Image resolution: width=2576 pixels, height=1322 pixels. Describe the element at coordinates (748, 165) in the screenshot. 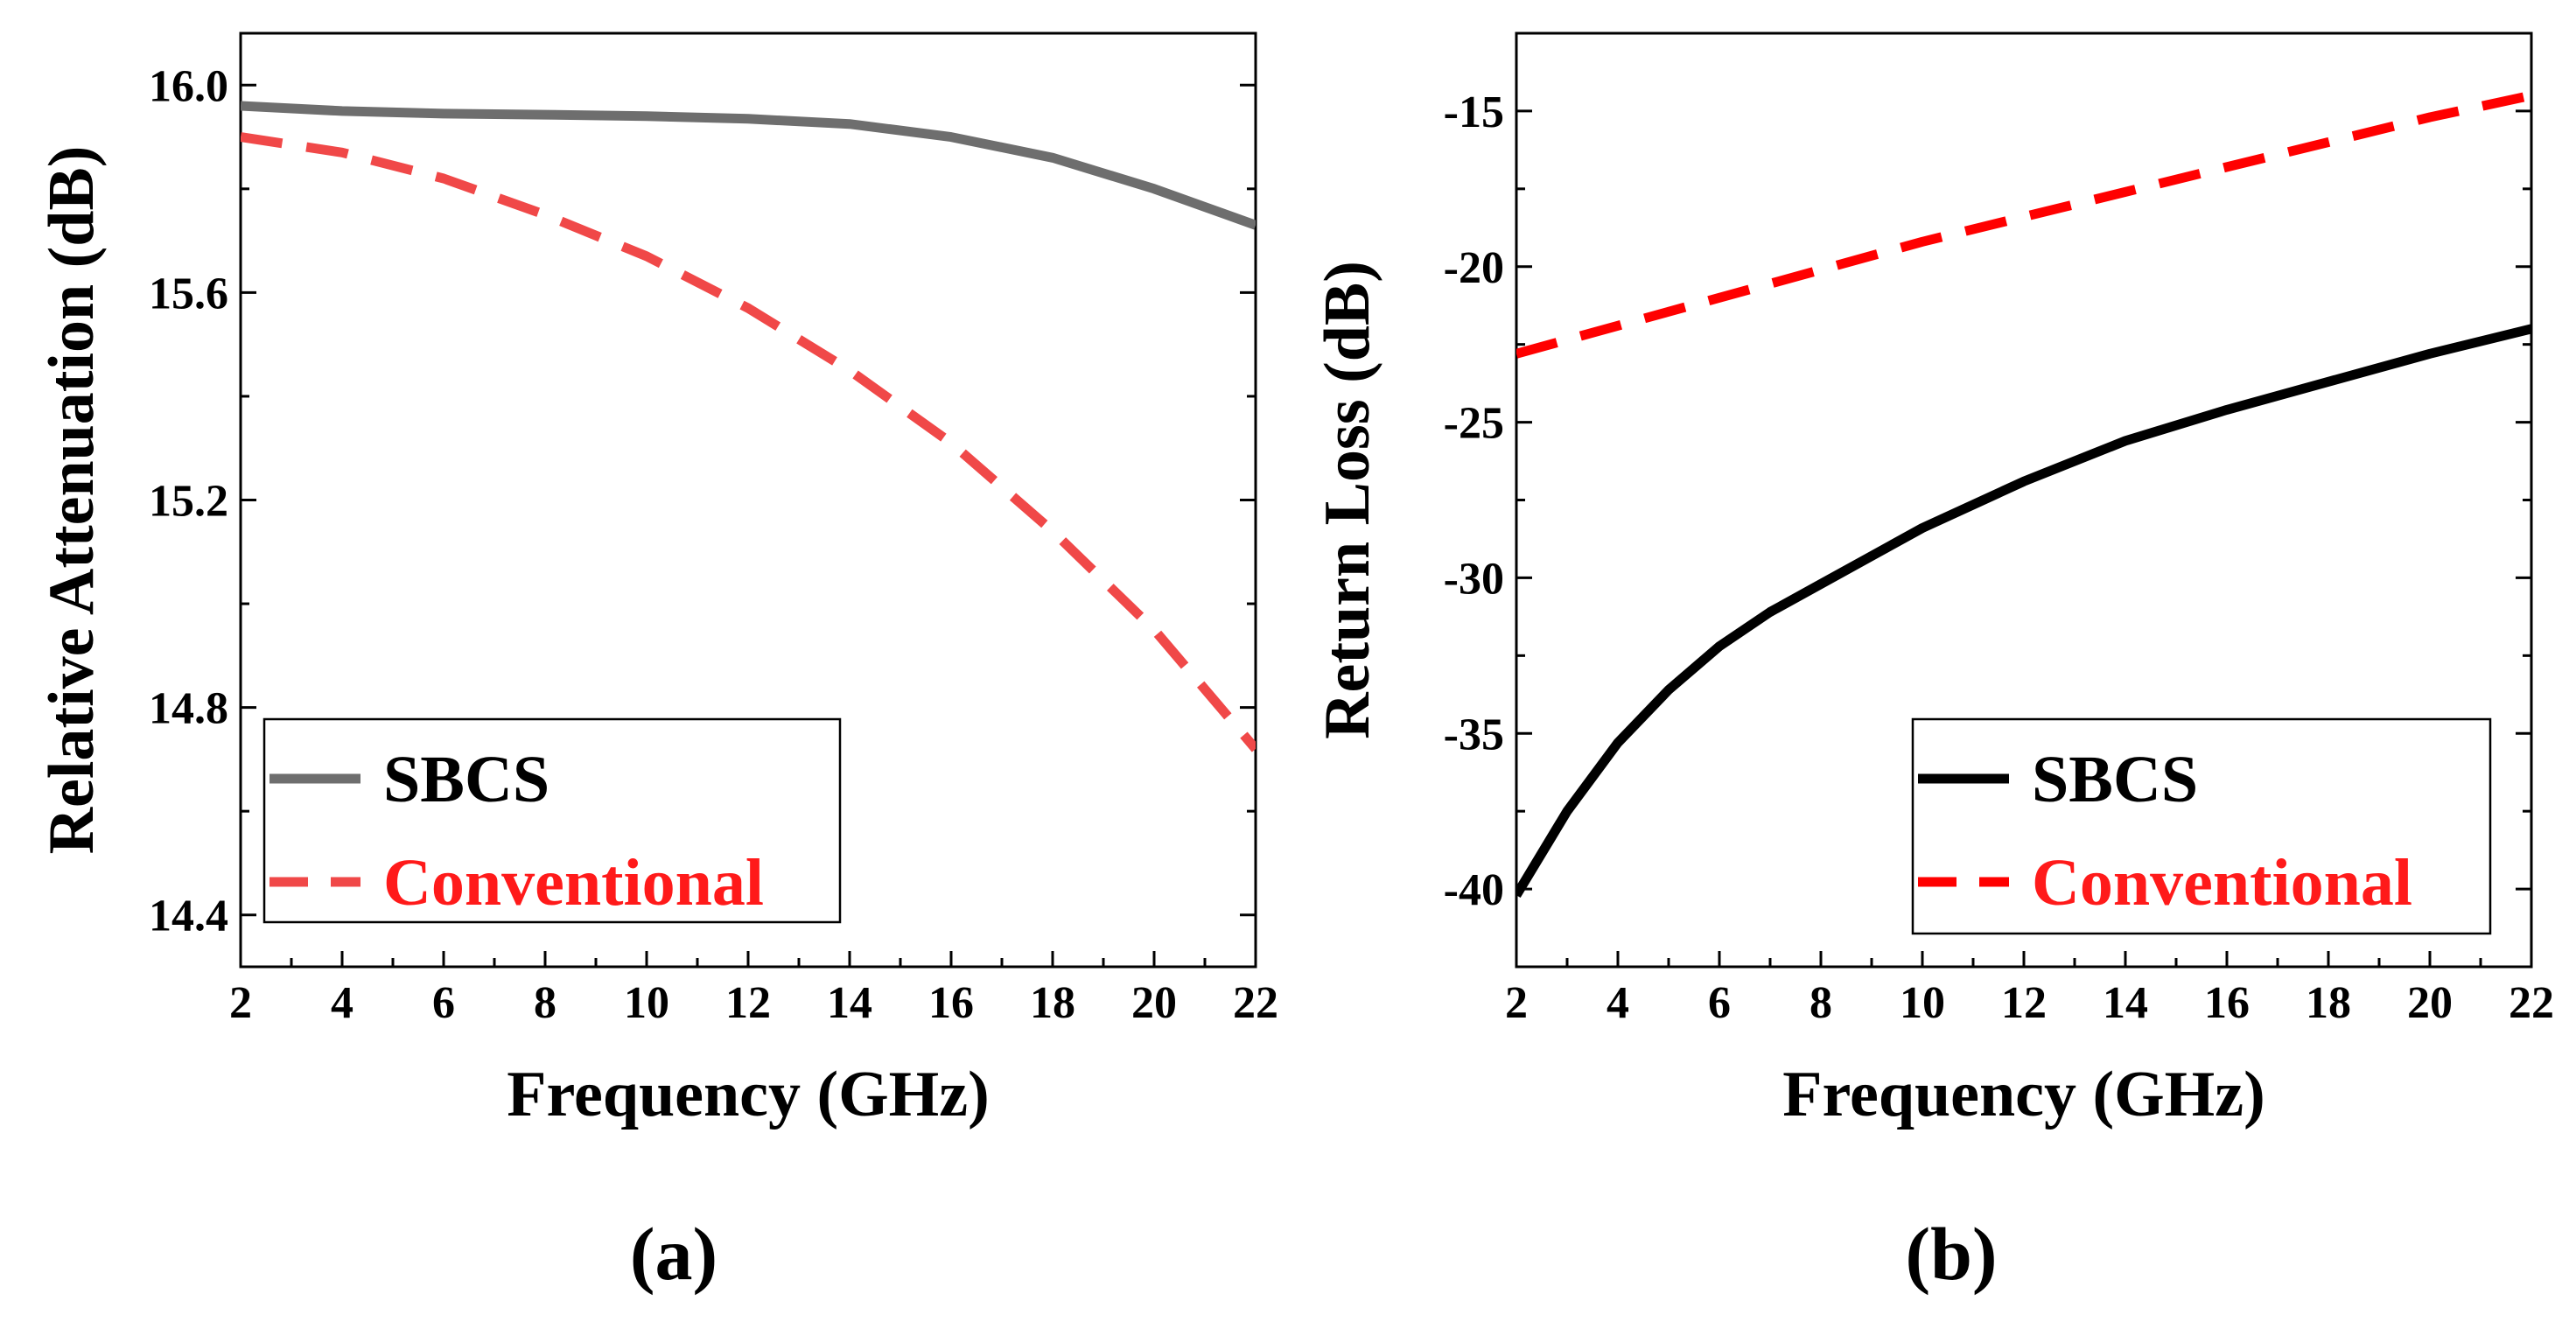

I see `series-line-sbcs` at that location.